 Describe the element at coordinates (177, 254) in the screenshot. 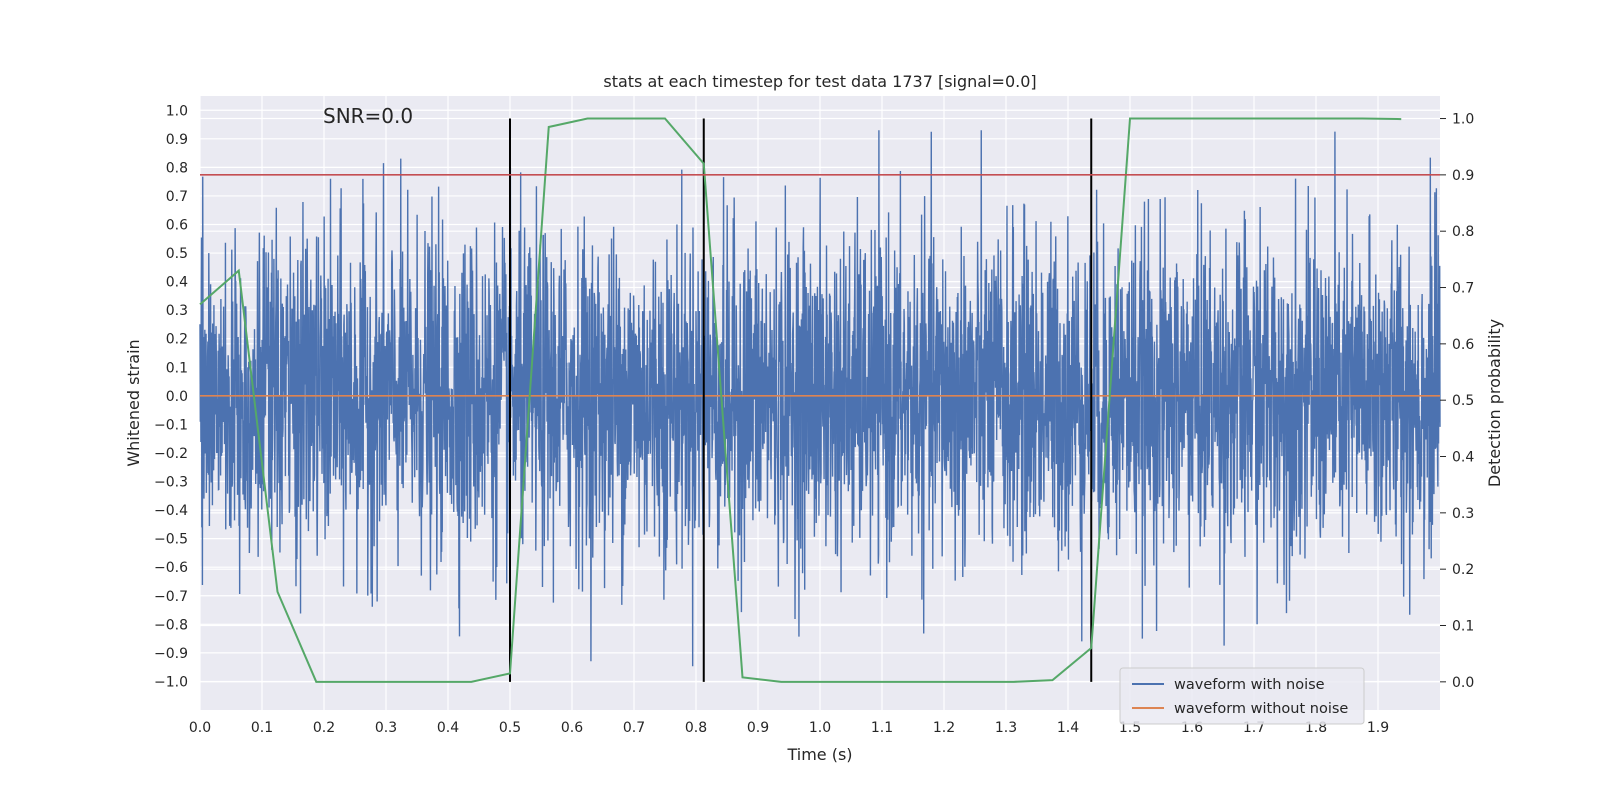

I see `y-tick-label: 0.5` at that location.